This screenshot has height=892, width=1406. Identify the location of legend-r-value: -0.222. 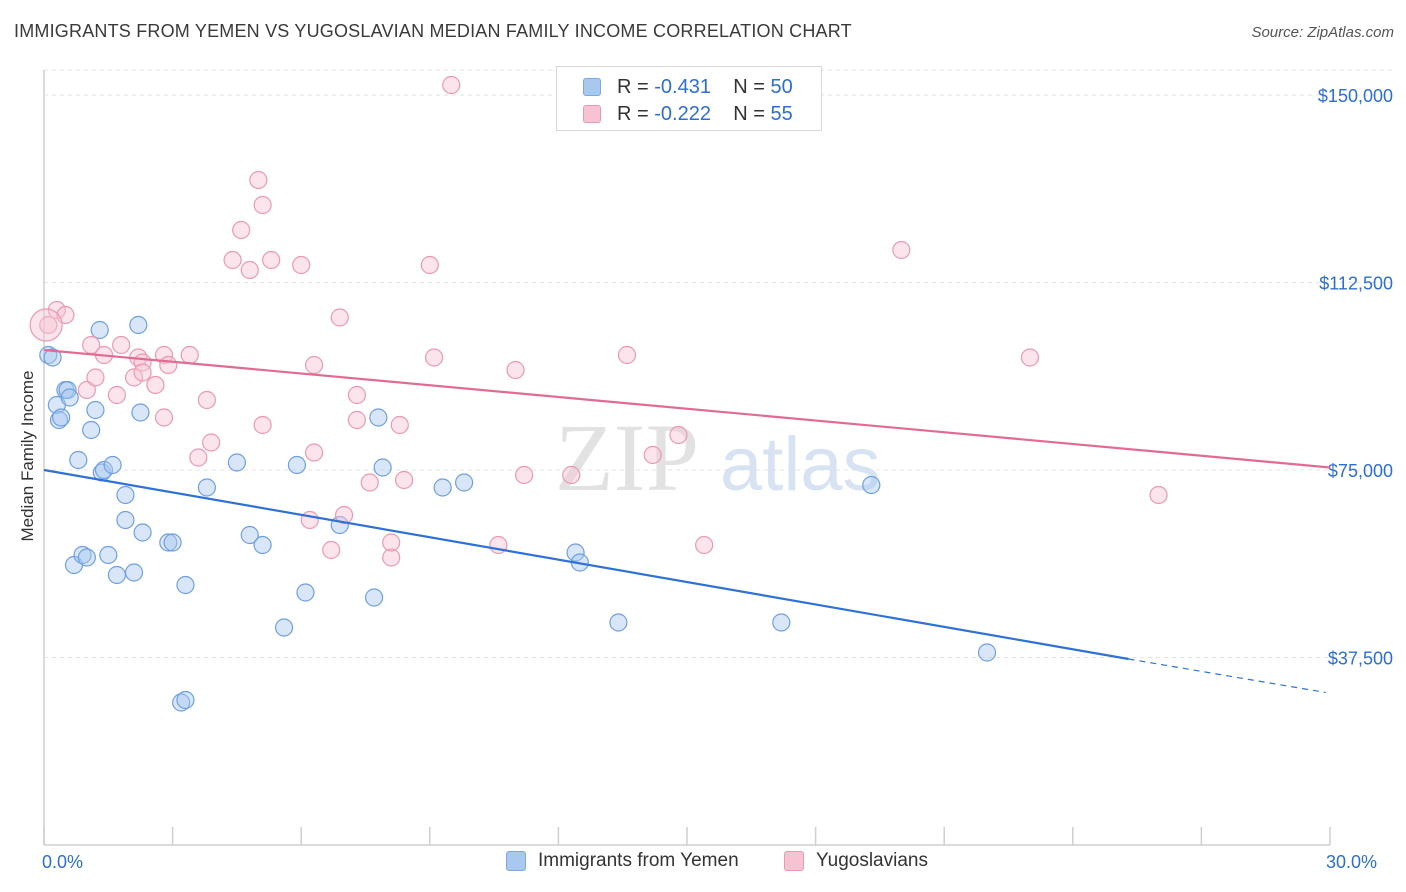
(682, 113).